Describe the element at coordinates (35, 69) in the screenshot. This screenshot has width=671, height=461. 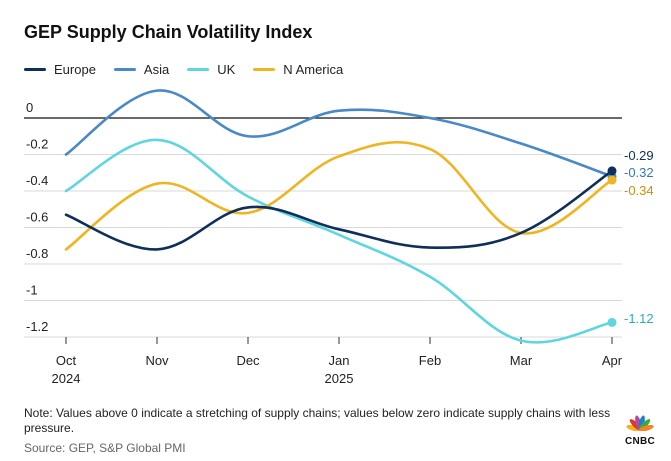
I see `legend-swatch-europe` at that location.